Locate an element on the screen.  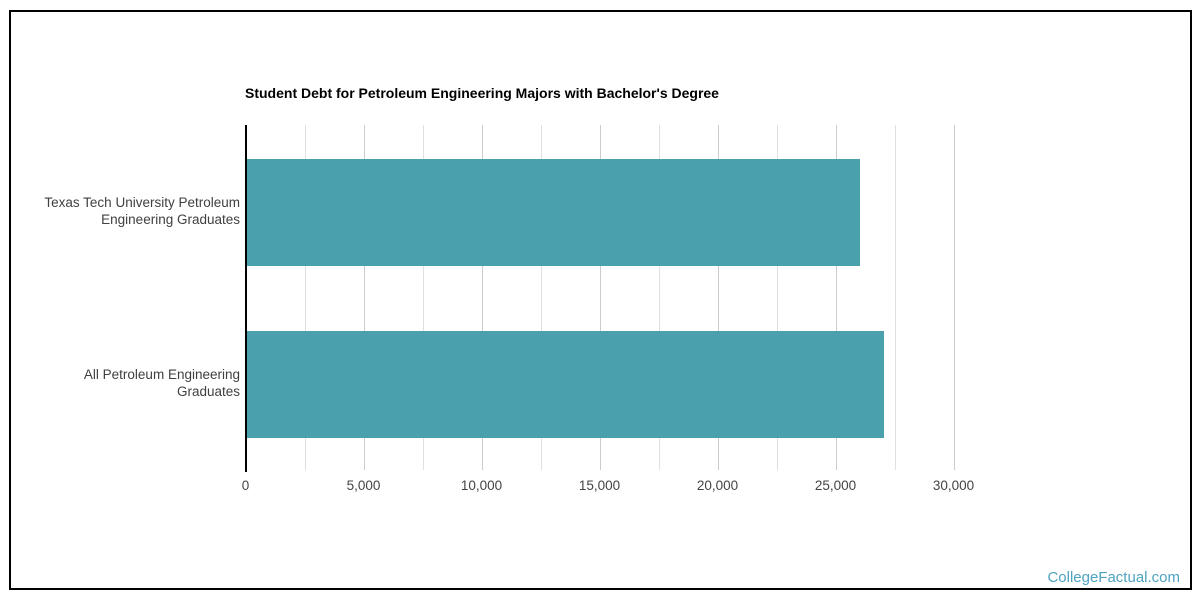
bar-all-graduates is located at coordinates (565, 384).